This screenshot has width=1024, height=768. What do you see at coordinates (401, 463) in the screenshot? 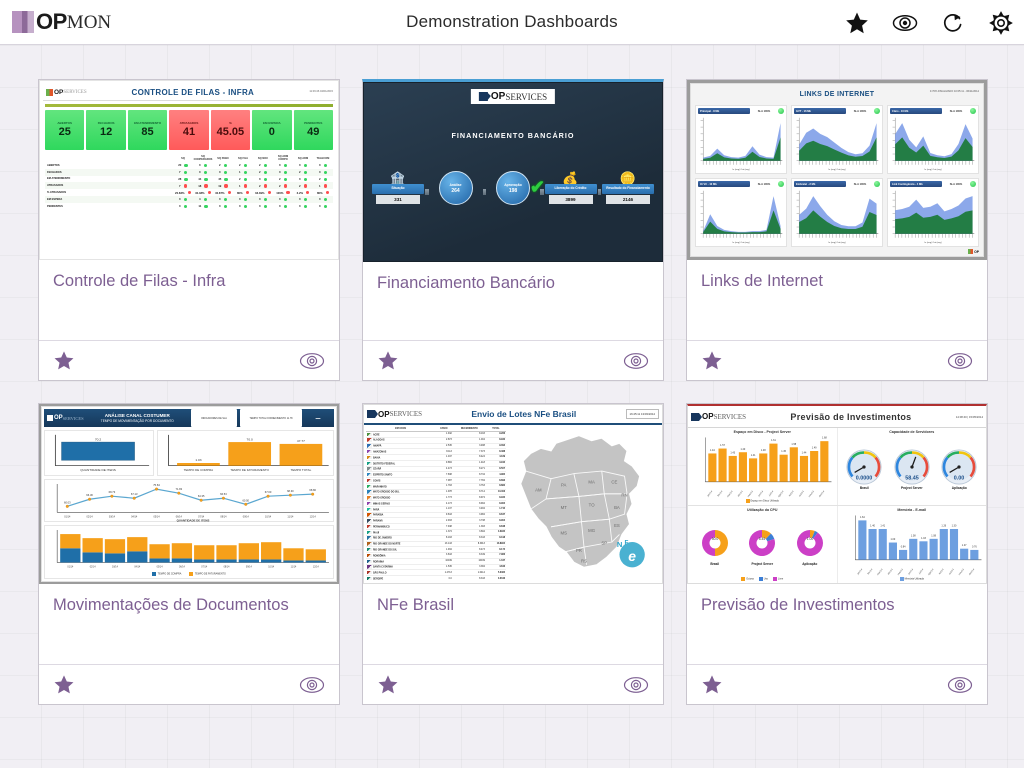
I see `state-name: DISTRITO FEDERAL` at bounding box center [401, 463].